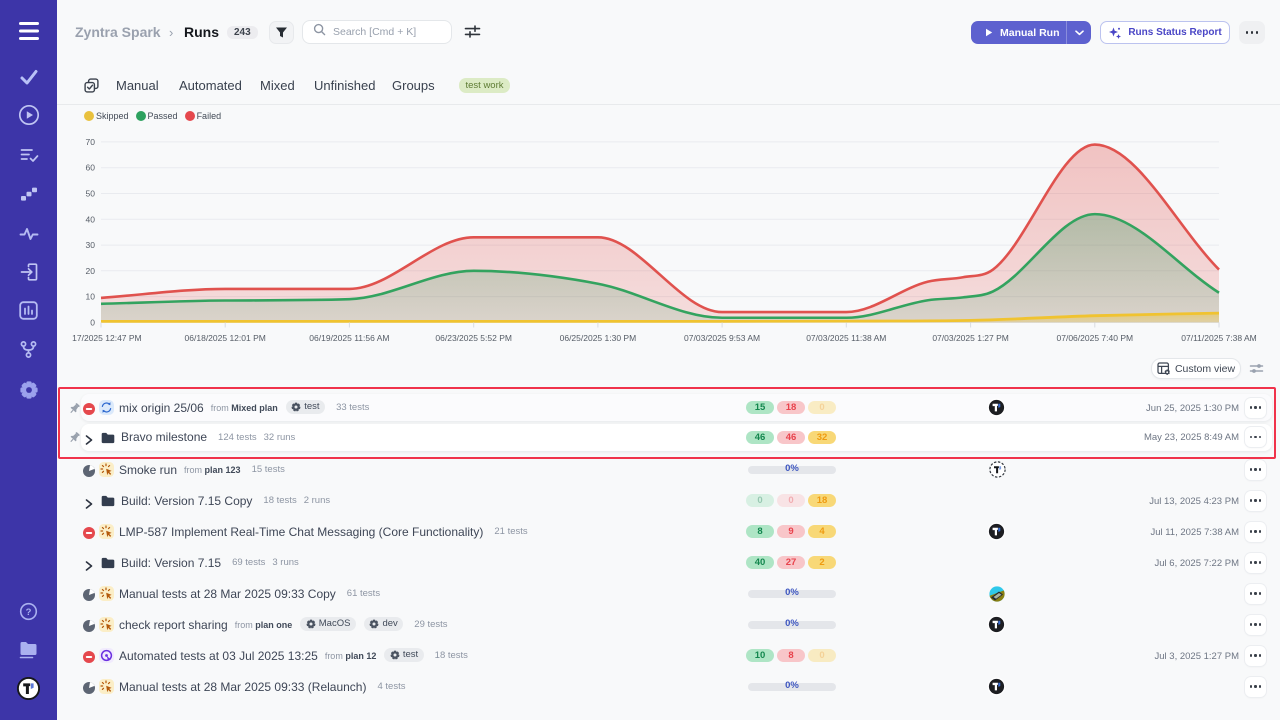  I want to click on svg-text: 60, so click(91, 168).